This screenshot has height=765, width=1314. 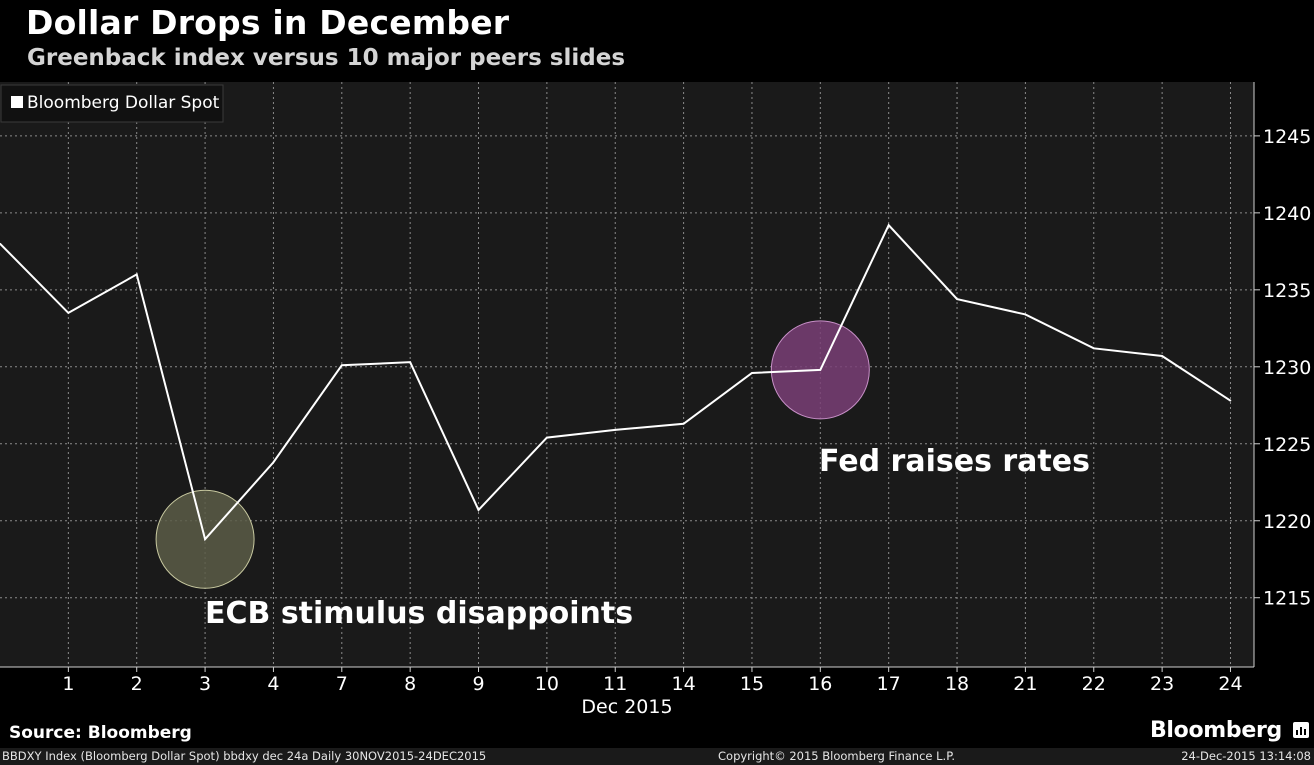 What do you see at coordinates (1287, 291) in the screenshot?
I see `y-tick-label: 1235` at bounding box center [1287, 291].